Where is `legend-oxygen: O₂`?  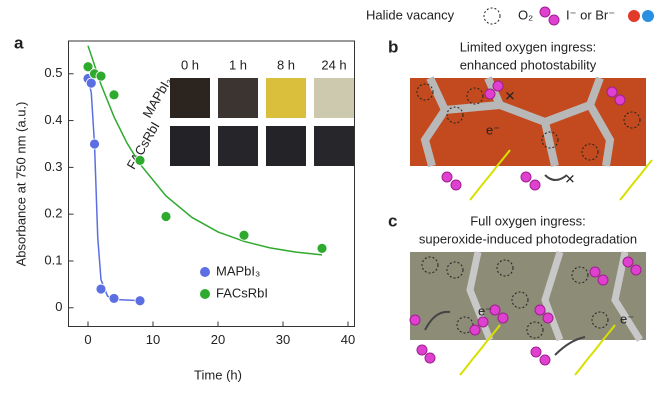 legend-oxygen: O₂ is located at coordinates (525, 14).